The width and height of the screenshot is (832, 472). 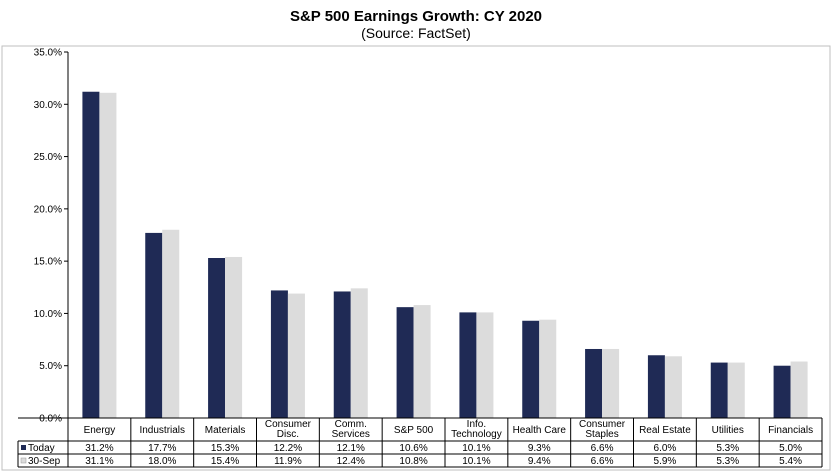 I want to click on y-tick-label: 35.0%, so click(x=48, y=53).